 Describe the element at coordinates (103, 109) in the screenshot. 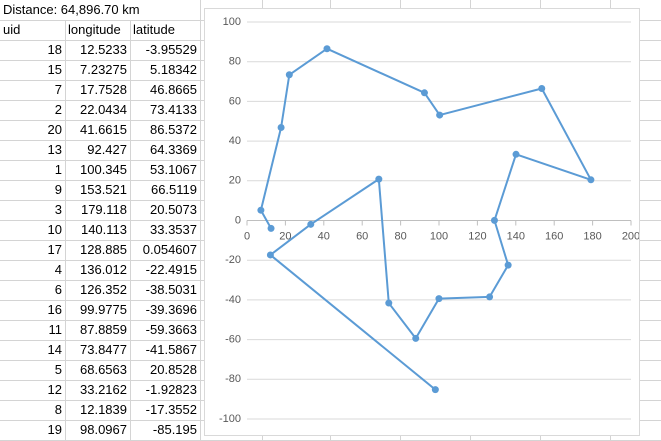

I see `longitude-cell: 22.0434` at that location.